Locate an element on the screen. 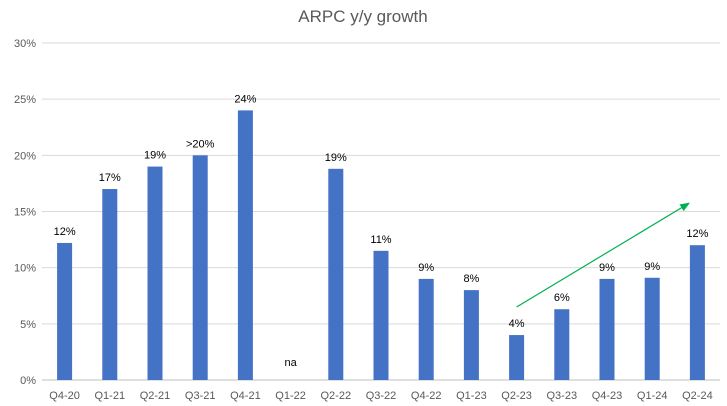 Image resolution: width=727 pixels, height=406 pixels. y-tick-label: 15% is located at coordinates (25, 213).